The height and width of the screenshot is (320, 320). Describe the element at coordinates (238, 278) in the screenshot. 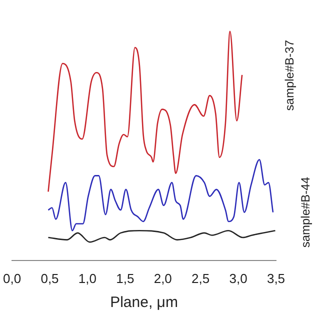

I see `x-tick-label: 3,0` at that location.